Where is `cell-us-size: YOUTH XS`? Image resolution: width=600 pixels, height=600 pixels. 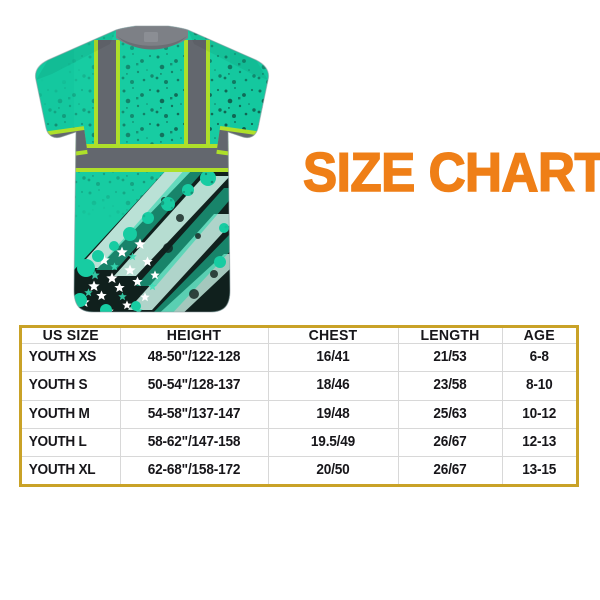
cell-us-size: YOUTH XS is located at coordinates (71, 358).